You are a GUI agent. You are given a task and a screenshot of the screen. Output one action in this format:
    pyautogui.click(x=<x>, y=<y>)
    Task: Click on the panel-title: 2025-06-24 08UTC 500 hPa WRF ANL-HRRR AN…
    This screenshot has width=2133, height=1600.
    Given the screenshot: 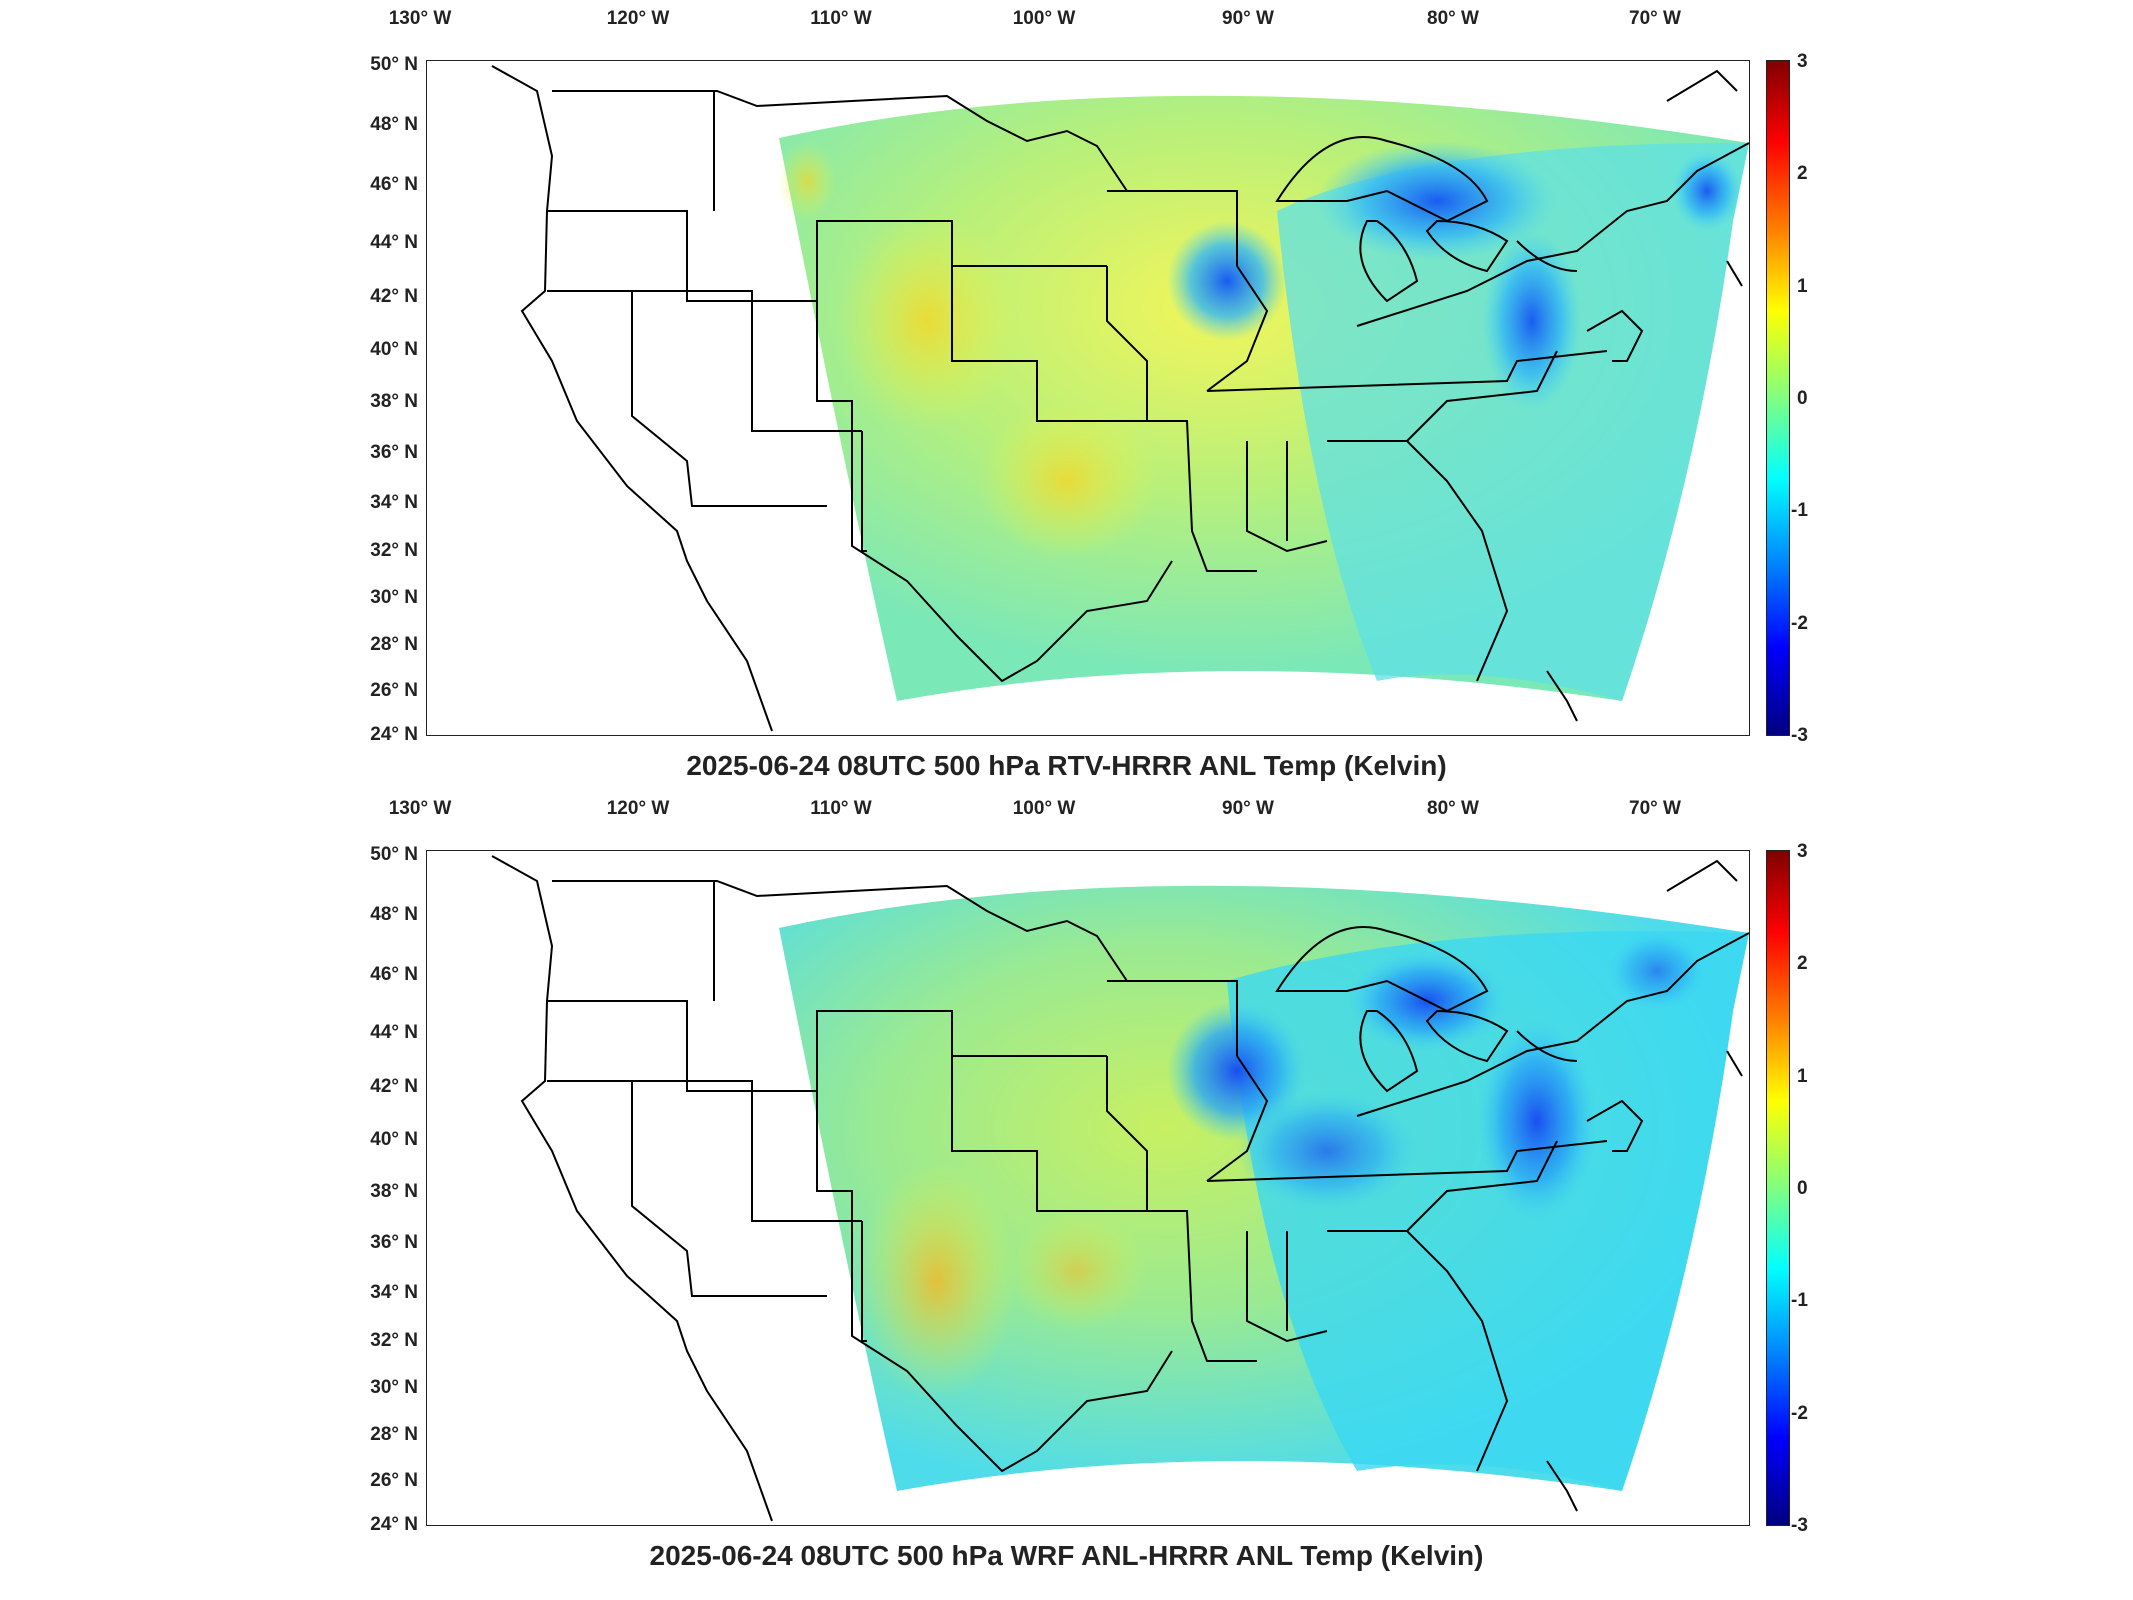 What is the action you would take?
    pyautogui.click(x=1066, y=1555)
    